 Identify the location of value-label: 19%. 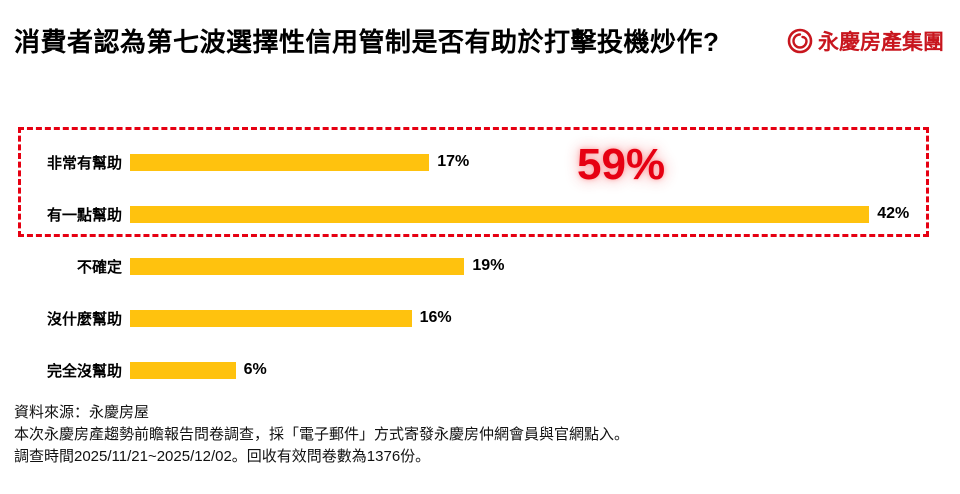
(488, 265).